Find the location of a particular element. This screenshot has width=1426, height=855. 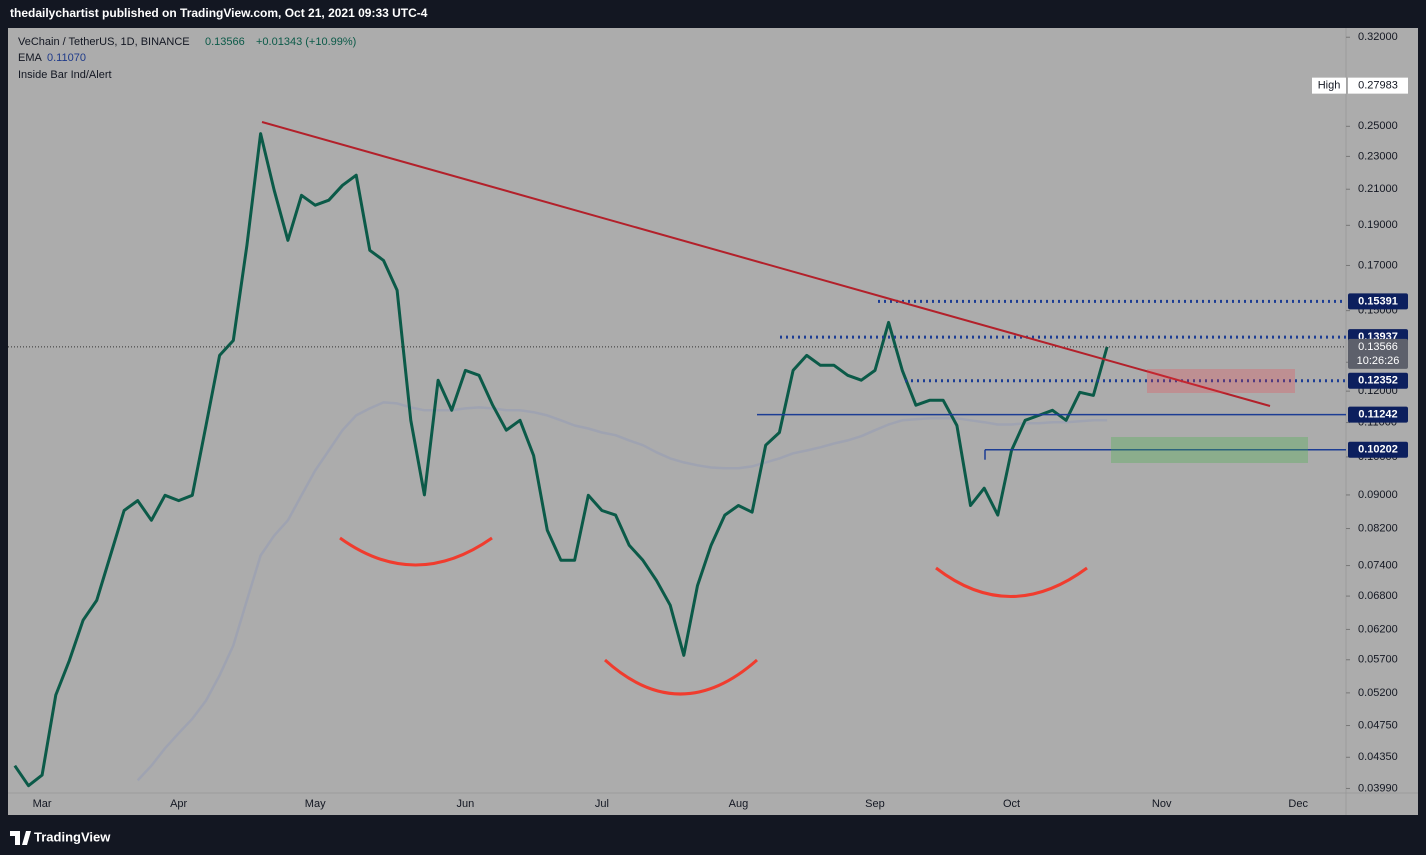

price-box is located at coordinates (1378, 353).